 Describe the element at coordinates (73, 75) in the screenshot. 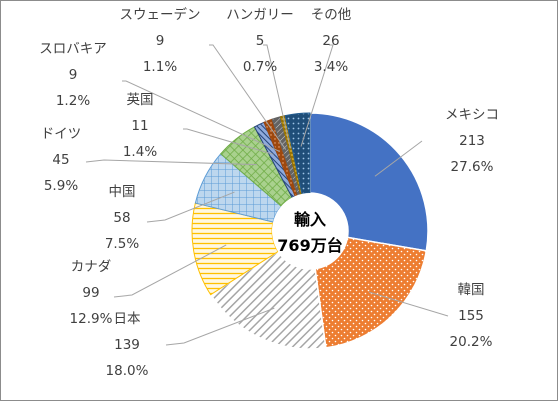

I see `value-label-8: 9` at that location.